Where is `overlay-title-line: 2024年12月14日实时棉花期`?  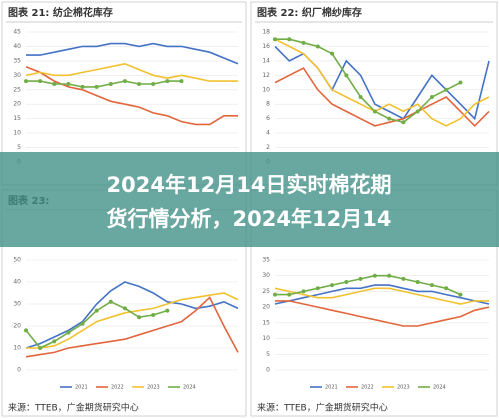
overlay-title-line: 2024年12月14日实时棉花期 is located at coordinates (249, 185).